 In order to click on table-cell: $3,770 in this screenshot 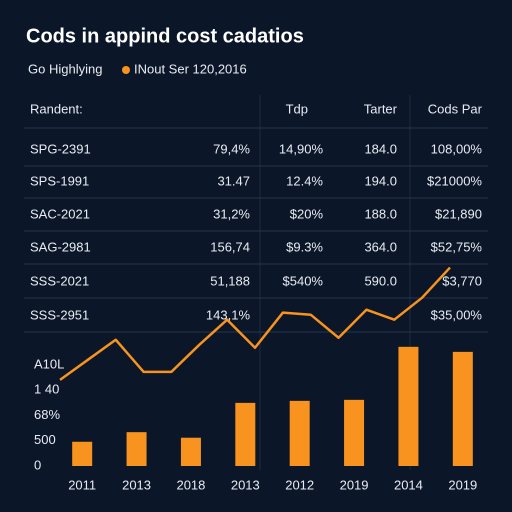, I will do `click(462, 280)`.